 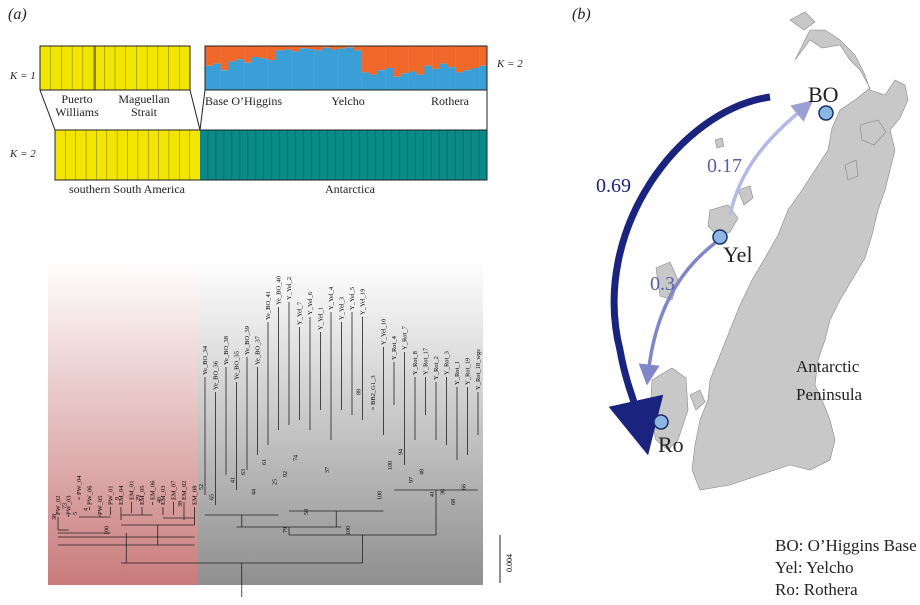 What do you see at coordinates (402, 452) in the screenshot?
I see `tree-support-value: 94` at bounding box center [402, 452].